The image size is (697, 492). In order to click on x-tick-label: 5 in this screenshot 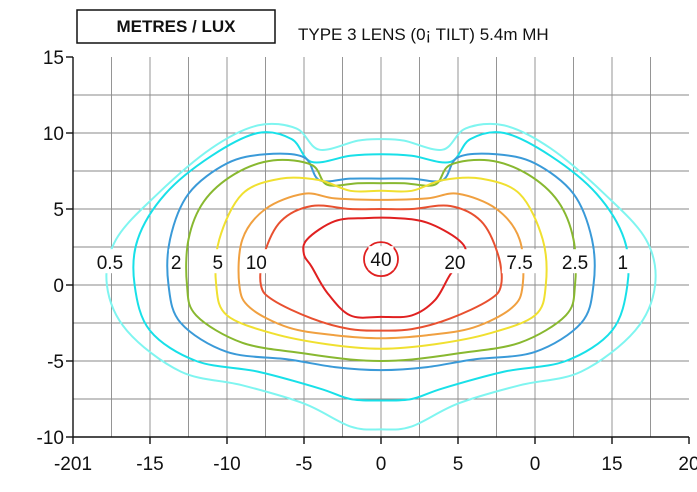, I will do `click(458, 464)`.